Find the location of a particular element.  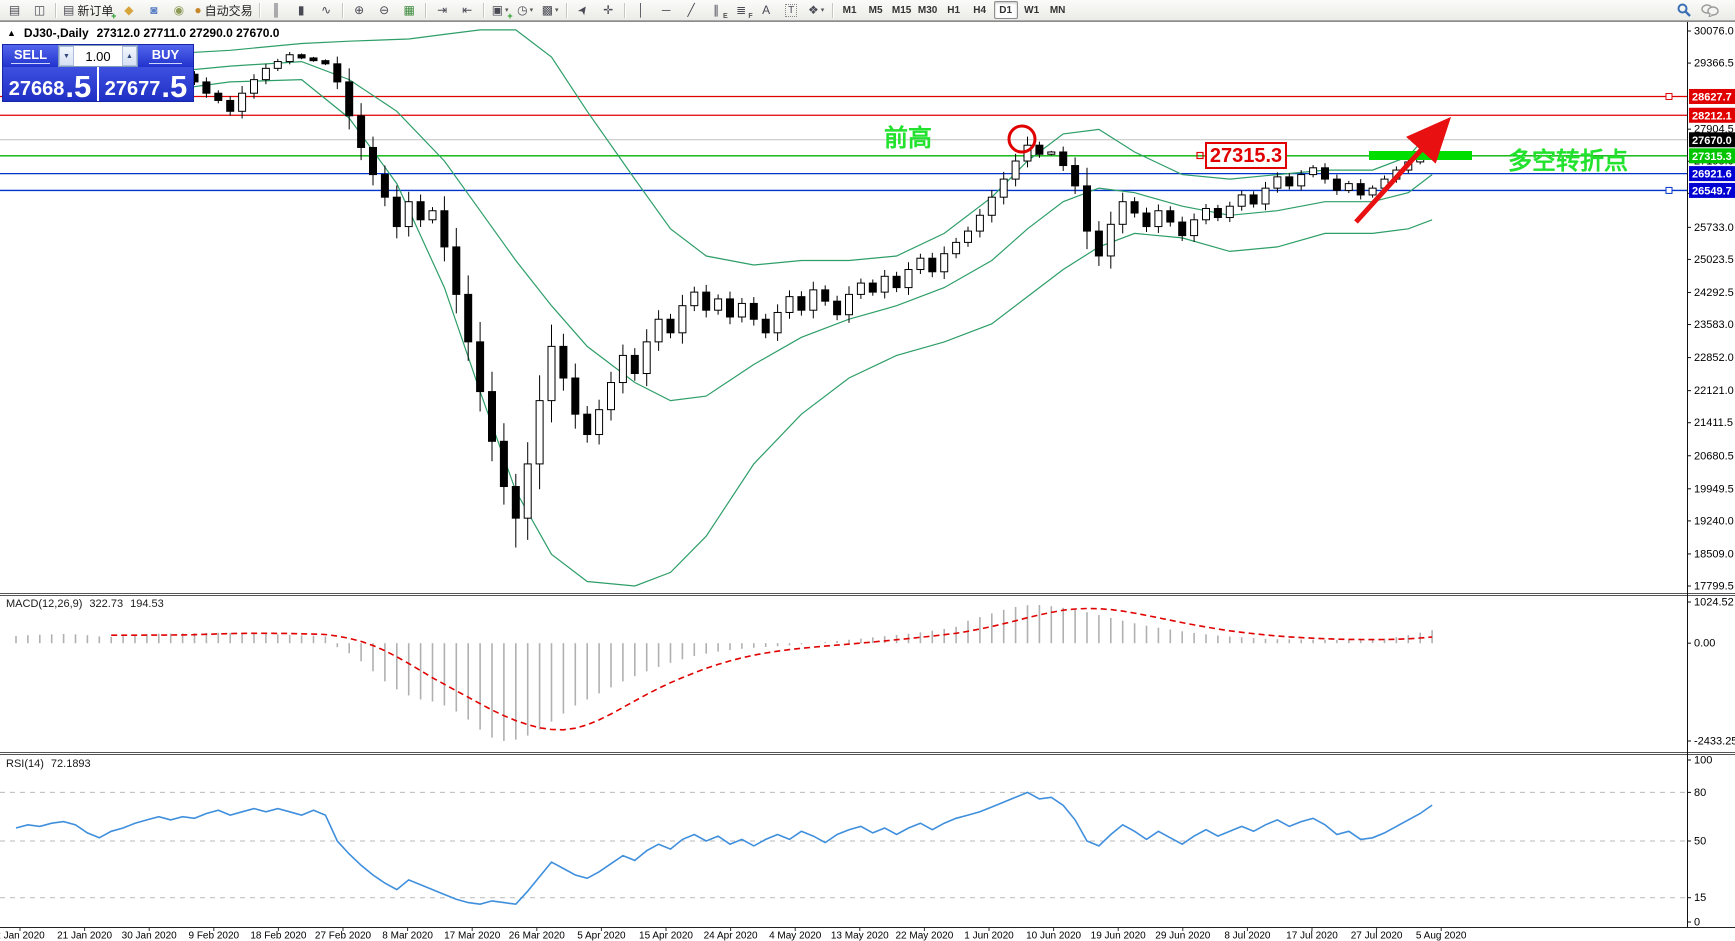

svg-text: 13 May 2020 is located at coordinates (860, 936).